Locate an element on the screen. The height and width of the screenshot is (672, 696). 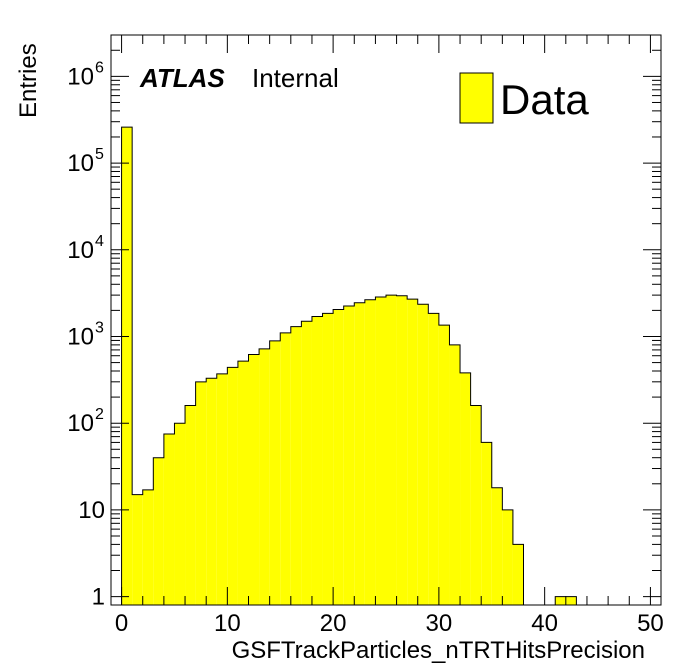
y-axis-label: Entries is located at coordinates (28, 80).